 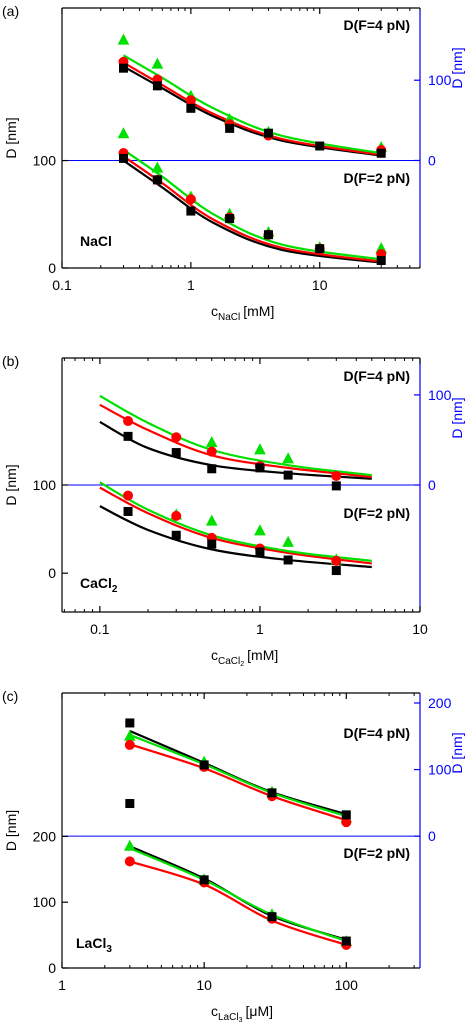 I want to click on x-axis-label: cCaCl2[mM], so click(x=244, y=657).